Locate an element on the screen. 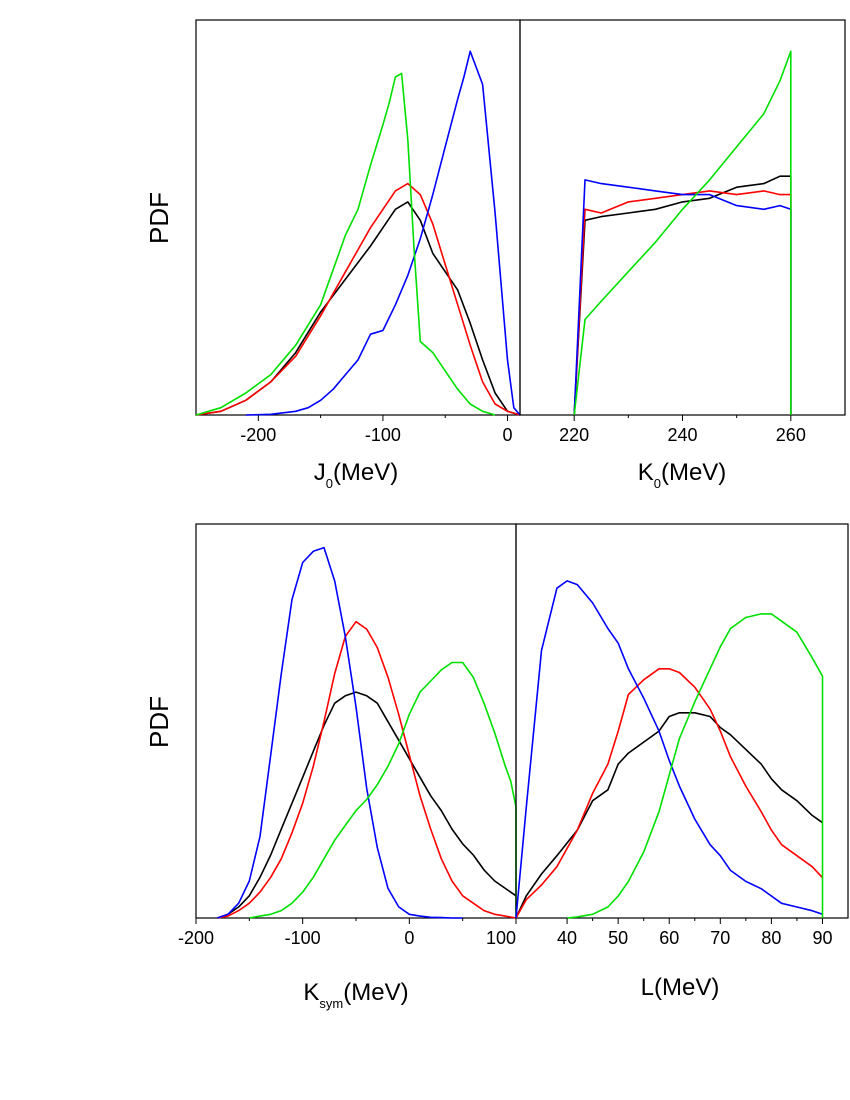 The image size is (850, 1100). j0-x-label-sub: 0 is located at coordinates (329, 483).